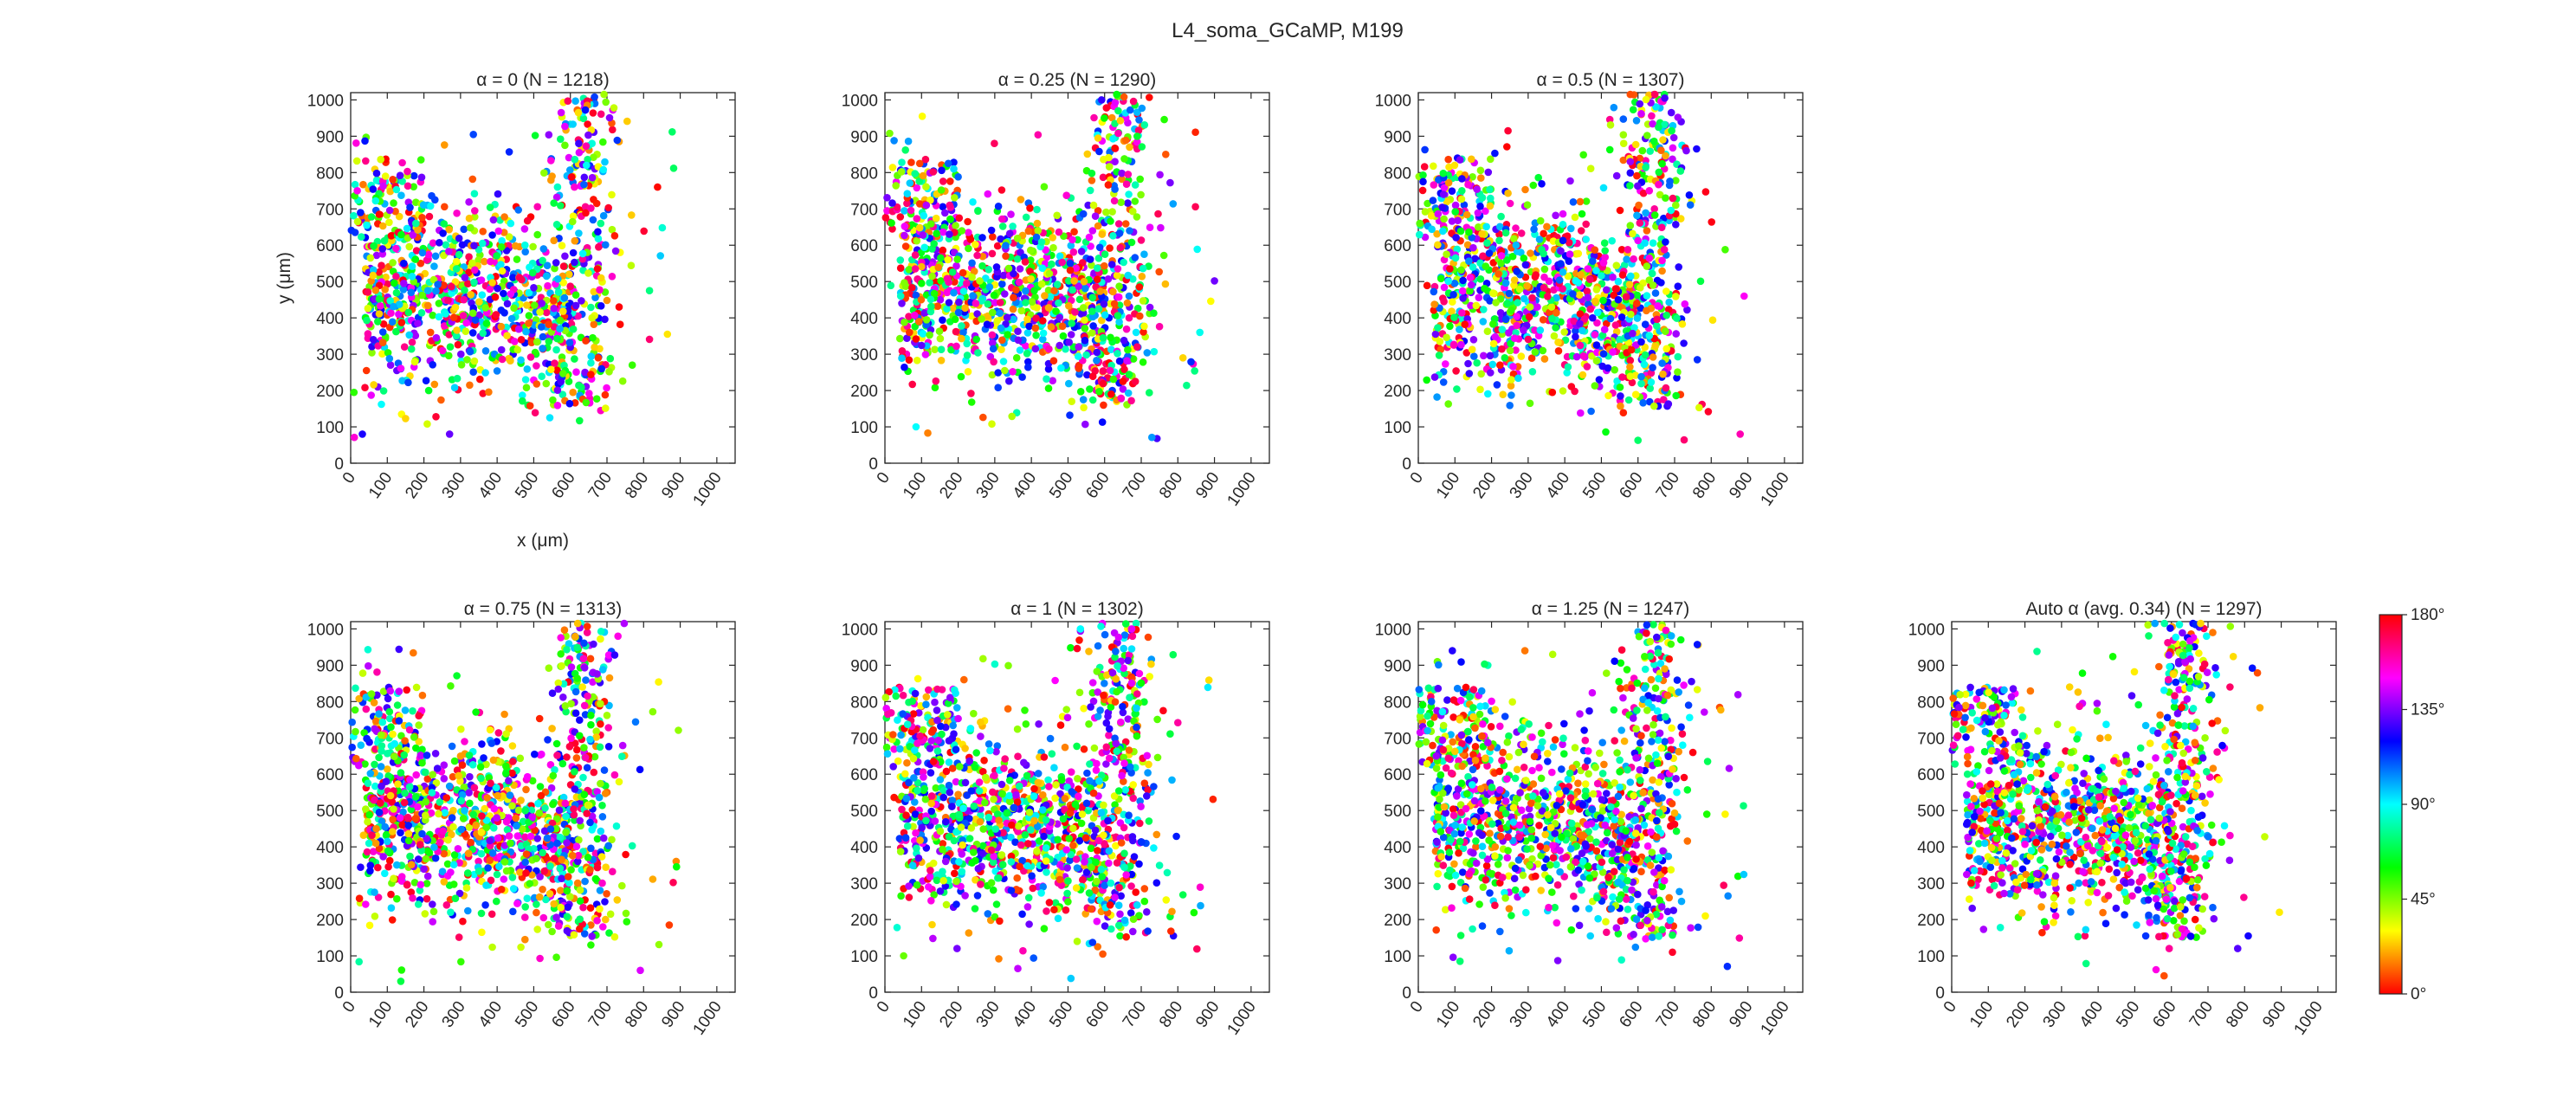 The image size is (2576, 1116). What do you see at coordinates (707, 1018) in the screenshot?
I see `x-tick-label: 1000` at bounding box center [707, 1018].